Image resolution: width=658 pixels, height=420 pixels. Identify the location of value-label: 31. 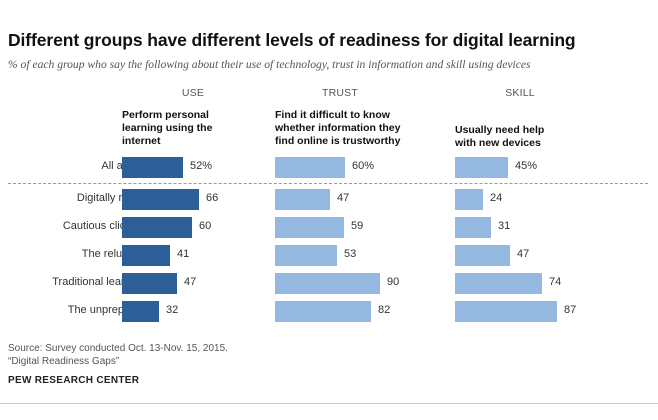
(504, 226).